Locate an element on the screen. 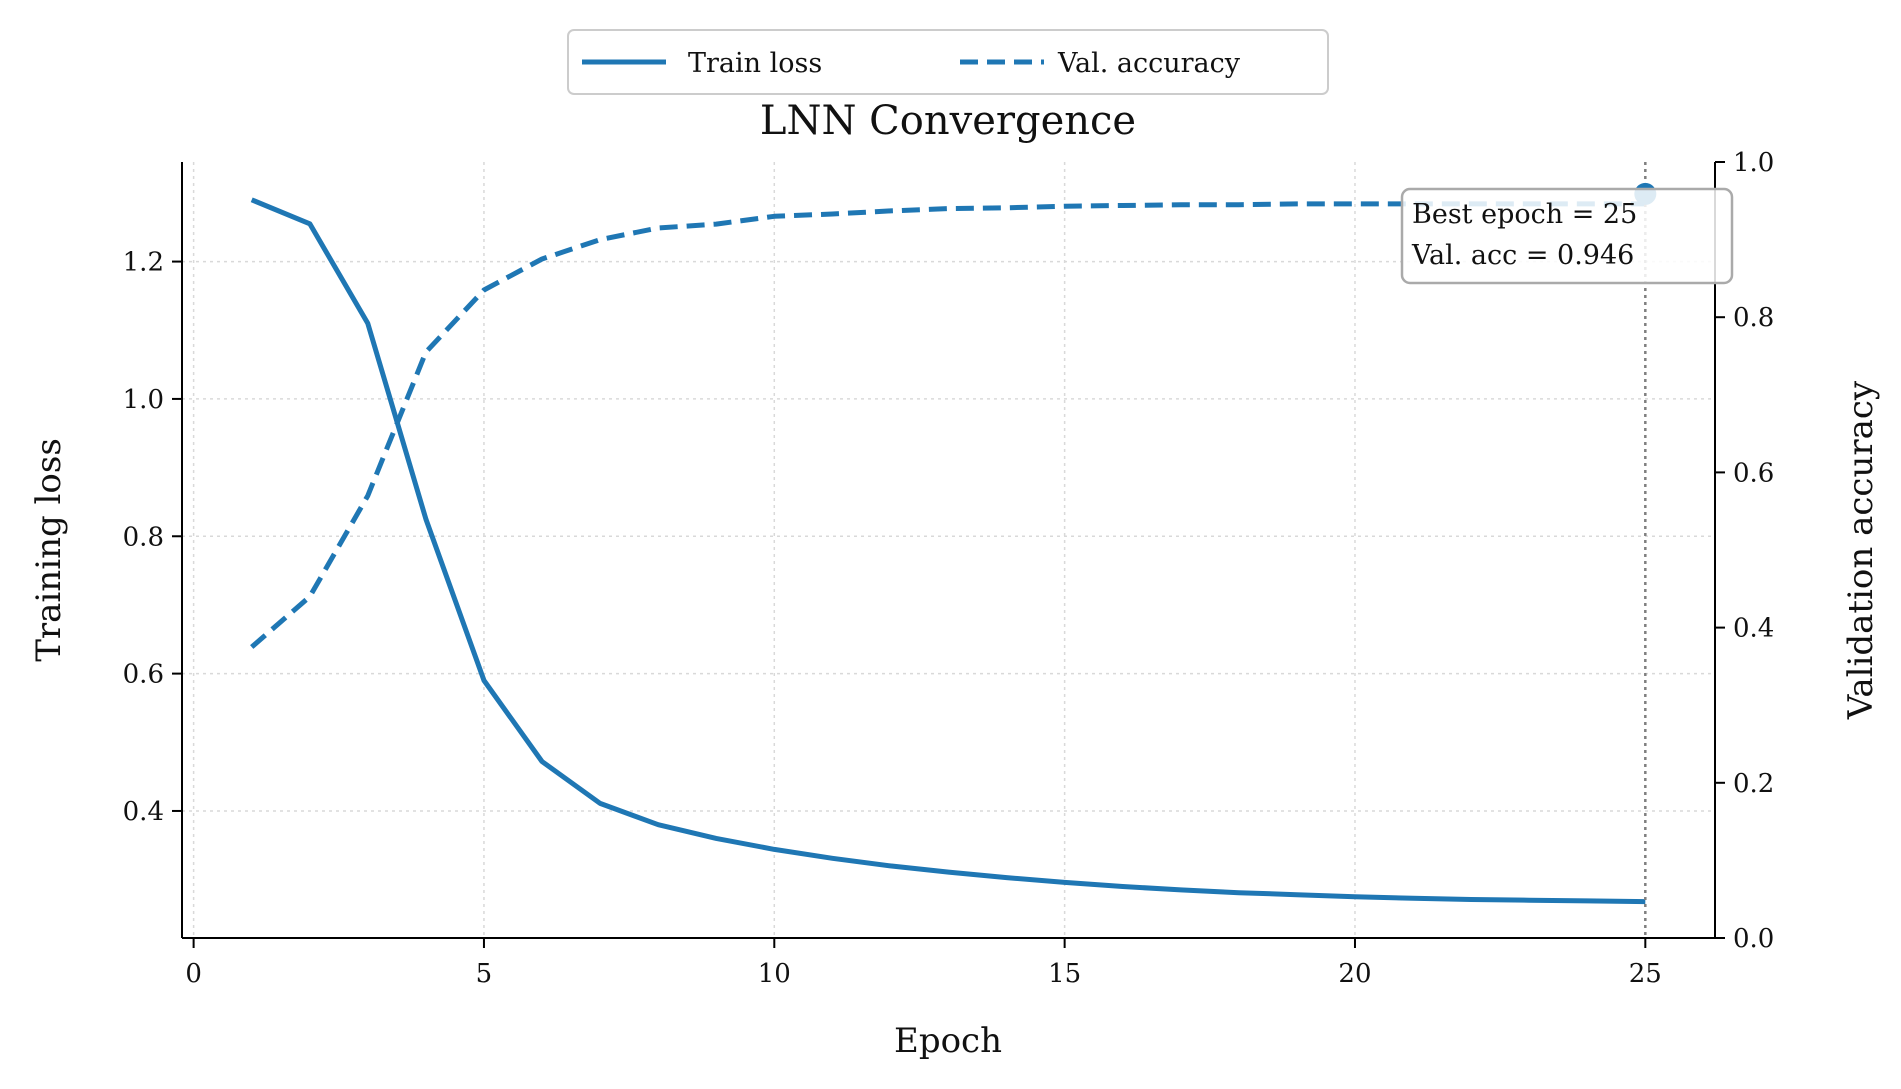 Image resolution: width=1901 pixels, height=1089 pixels. y-axis-label: Training loss is located at coordinates (49, 550).